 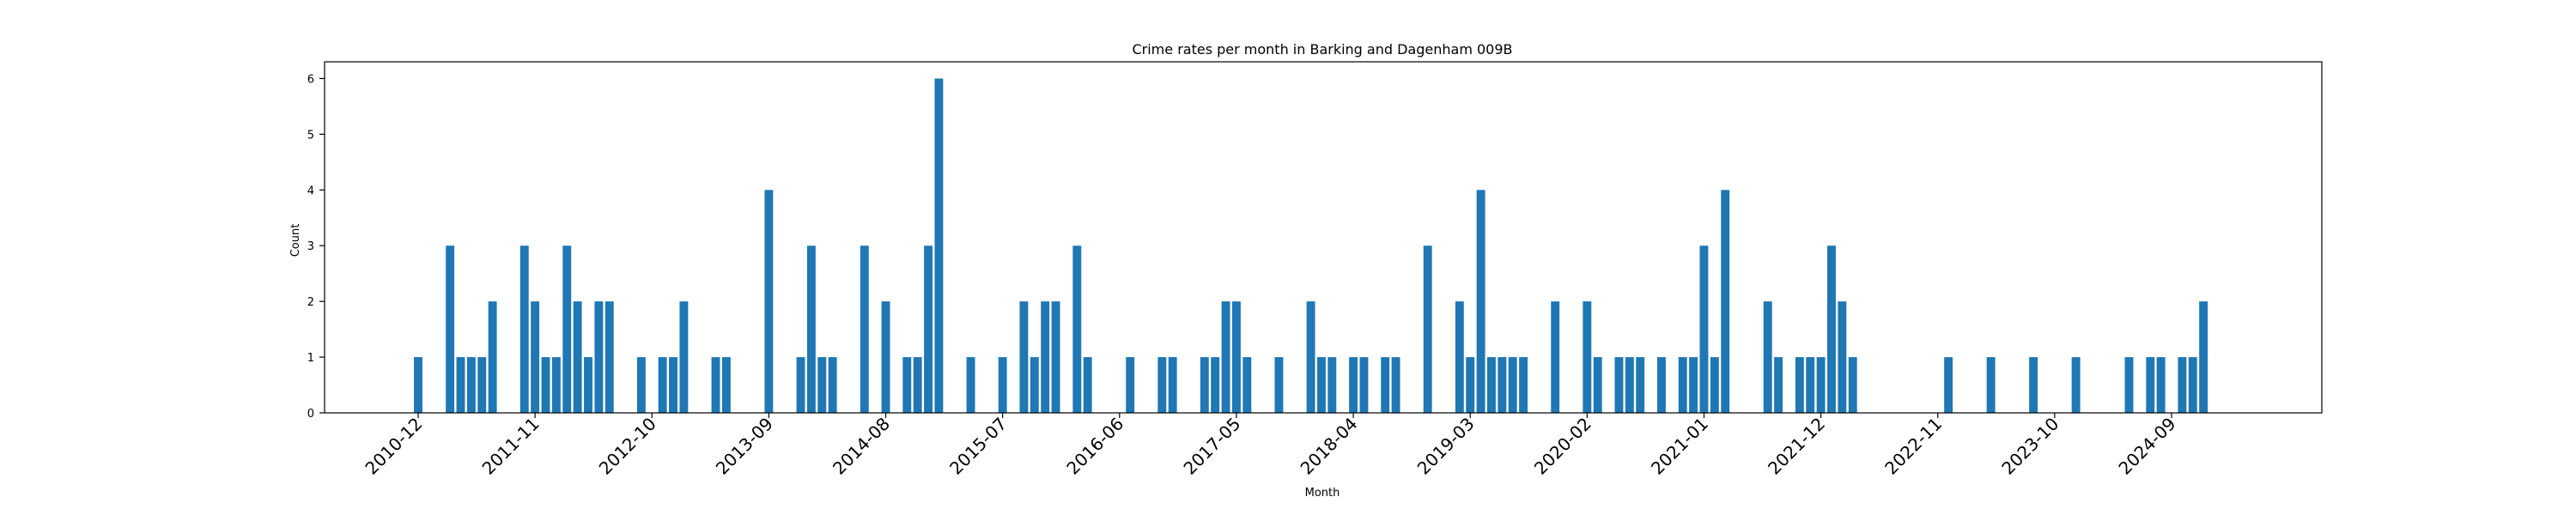 What do you see at coordinates (627, 446) in the screenshot?
I see `x-tick-label-2012-10: 2012-10` at bounding box center [627, 446].